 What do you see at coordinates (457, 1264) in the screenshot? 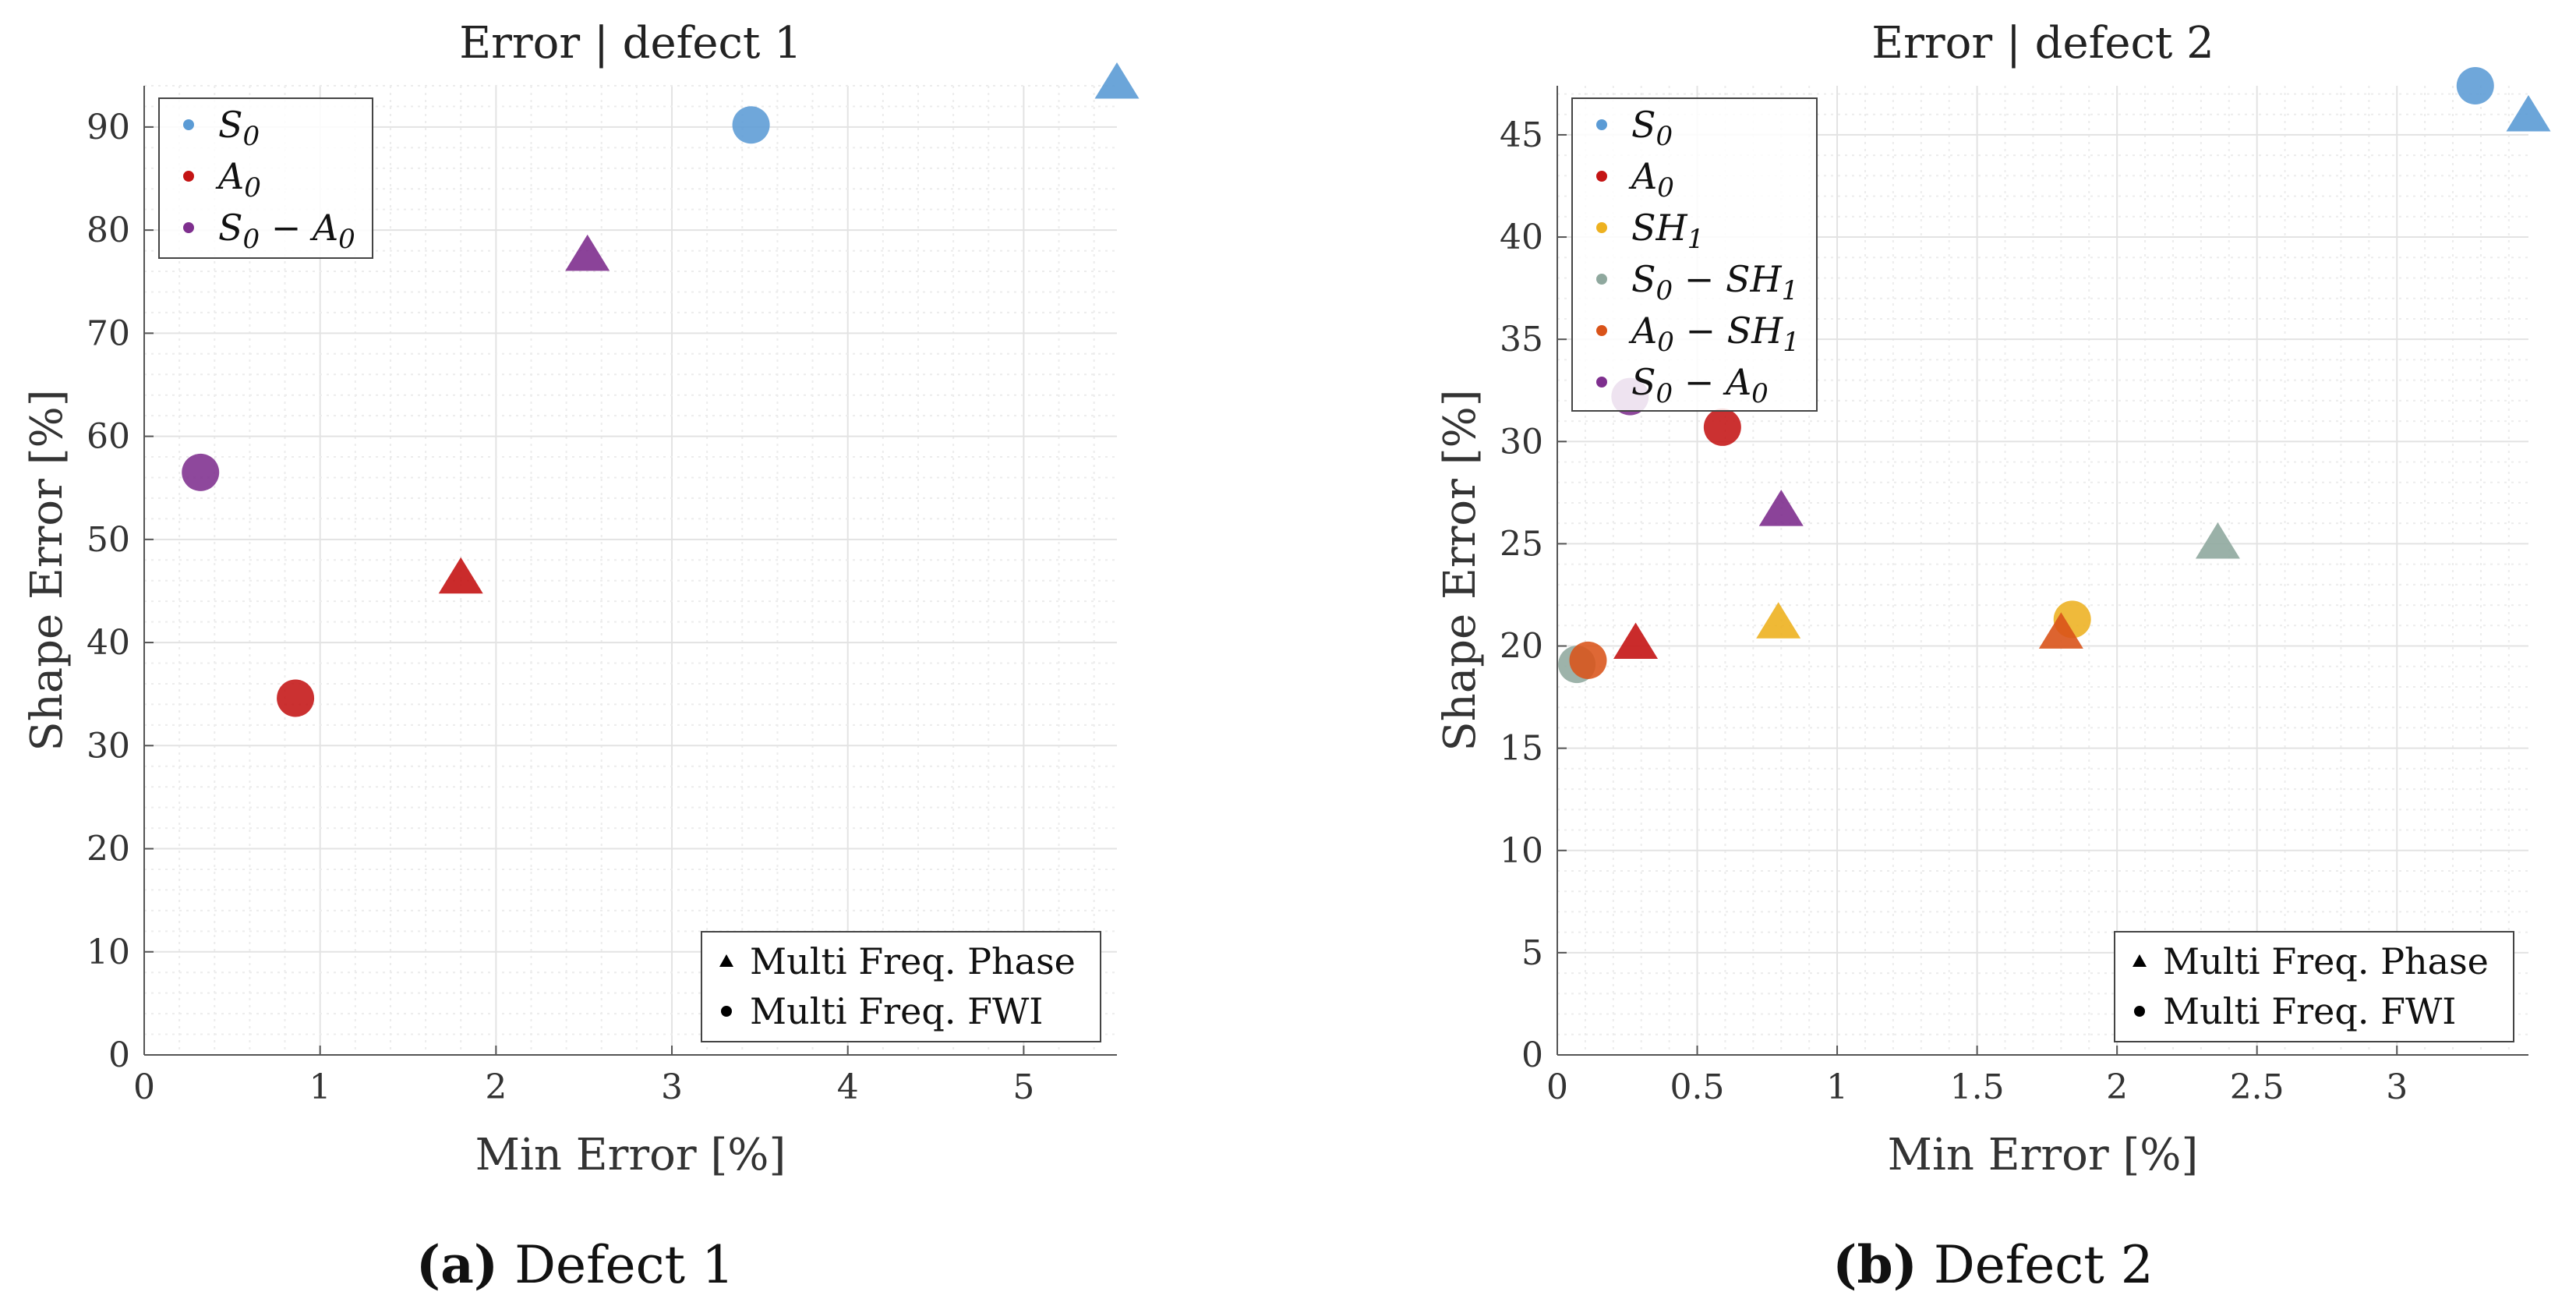
I see `caption-tag: (a)` at bounding box center [457, 1264].